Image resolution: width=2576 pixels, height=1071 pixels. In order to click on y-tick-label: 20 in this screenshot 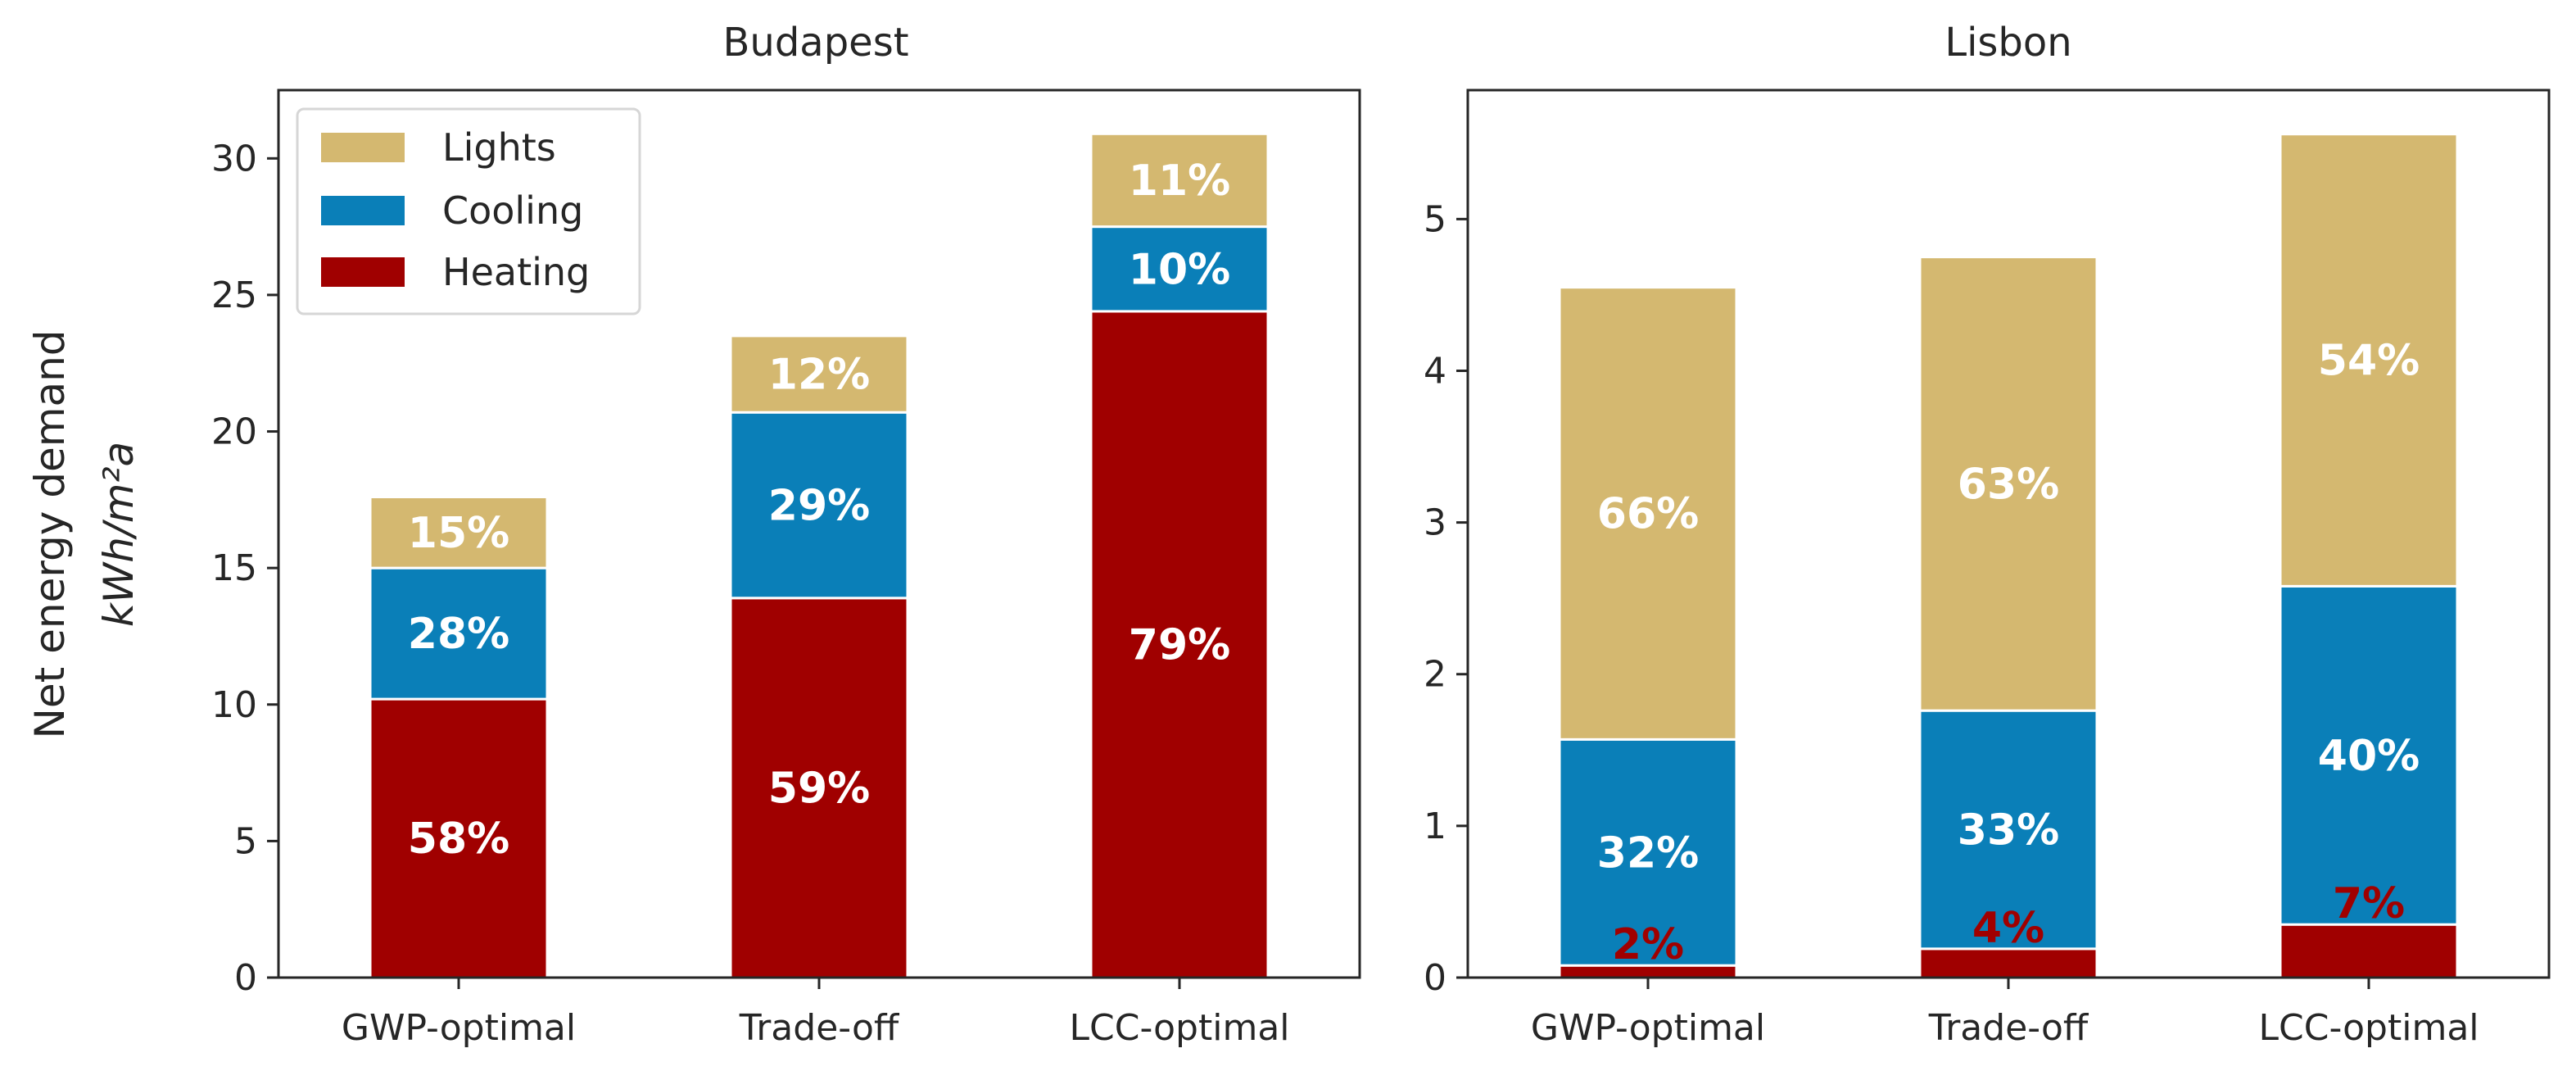, I will do `click(234, 432)`.